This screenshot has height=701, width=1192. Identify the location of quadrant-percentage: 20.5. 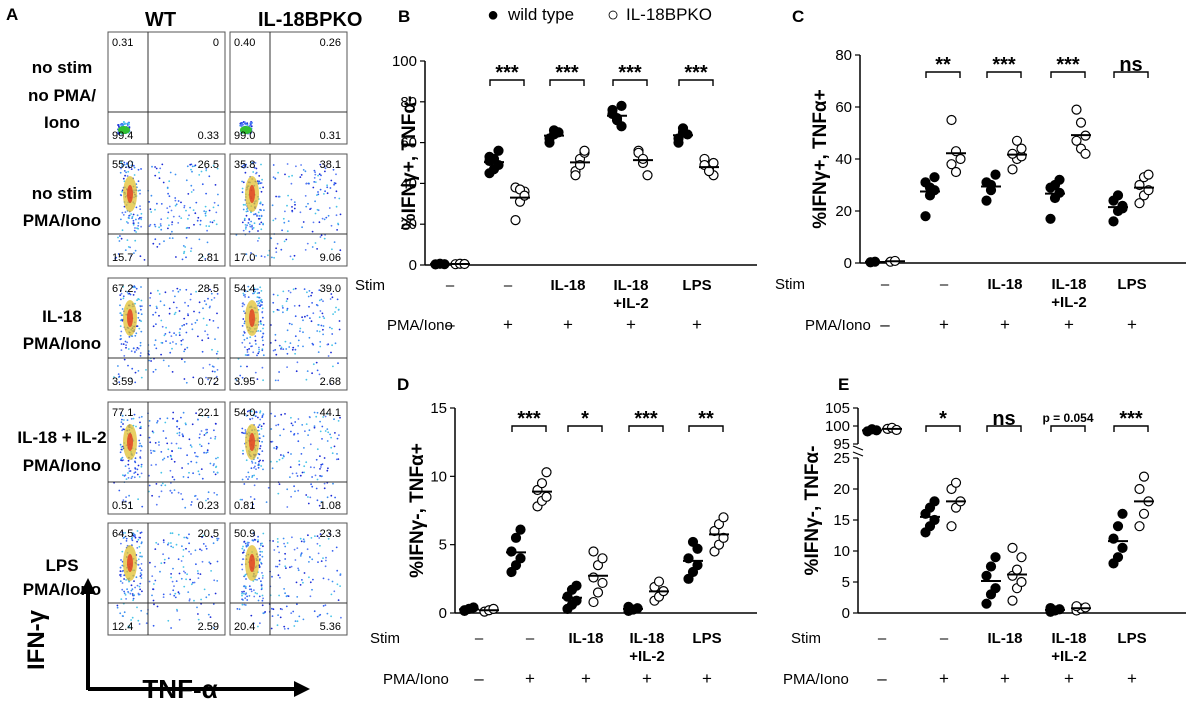
(208, 534).